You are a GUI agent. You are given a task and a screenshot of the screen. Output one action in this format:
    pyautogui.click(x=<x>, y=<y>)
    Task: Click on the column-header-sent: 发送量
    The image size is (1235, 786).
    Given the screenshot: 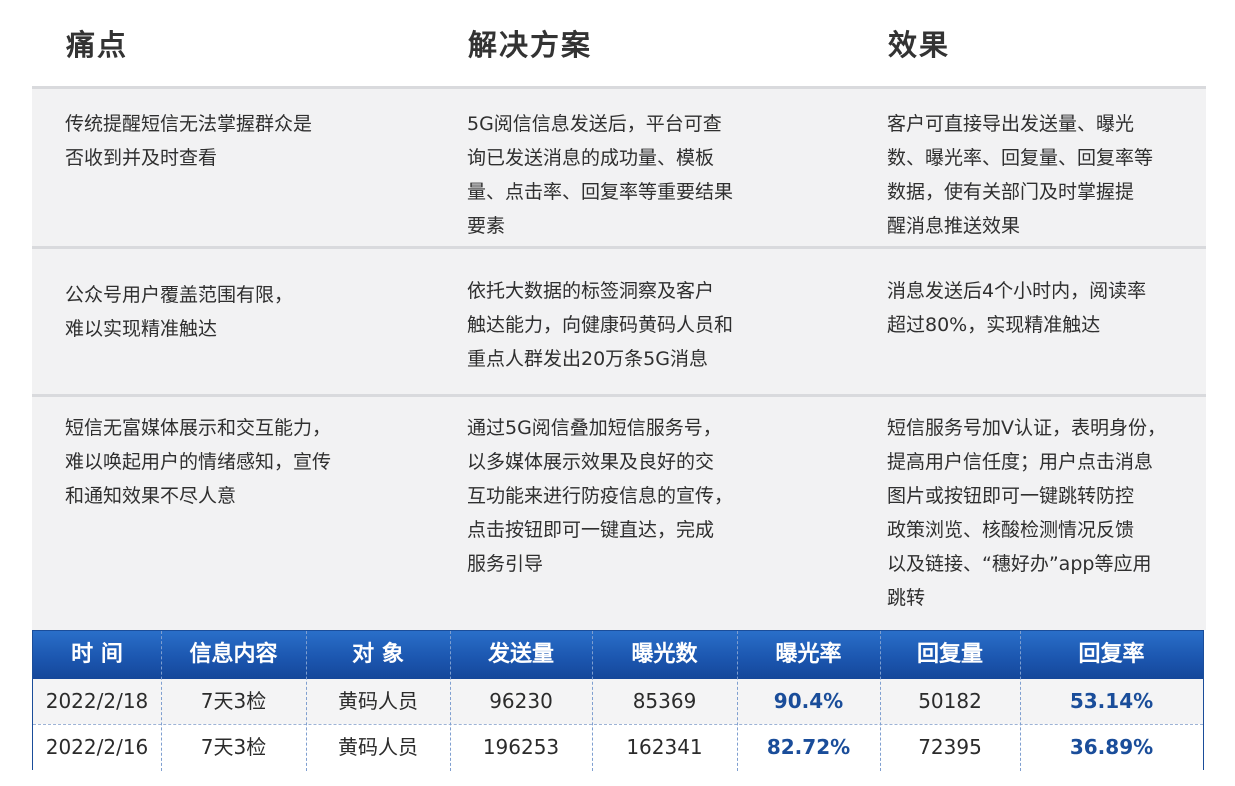 What is the action you would take?
    pyautogui.click(x=520, y=654)
    